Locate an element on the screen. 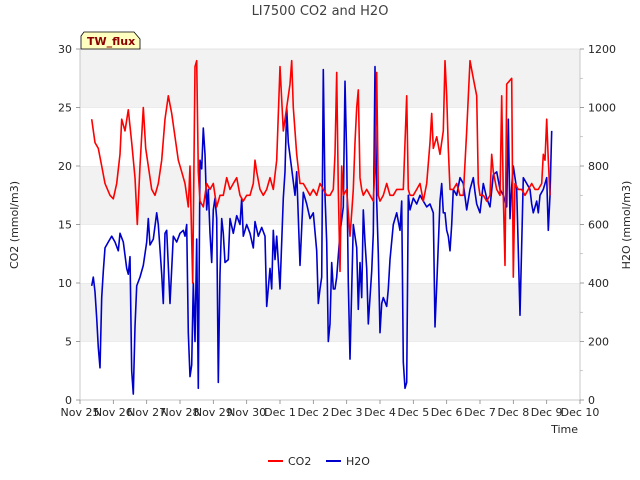  right-tick-label: 0 is located at coordinates (591, 400).